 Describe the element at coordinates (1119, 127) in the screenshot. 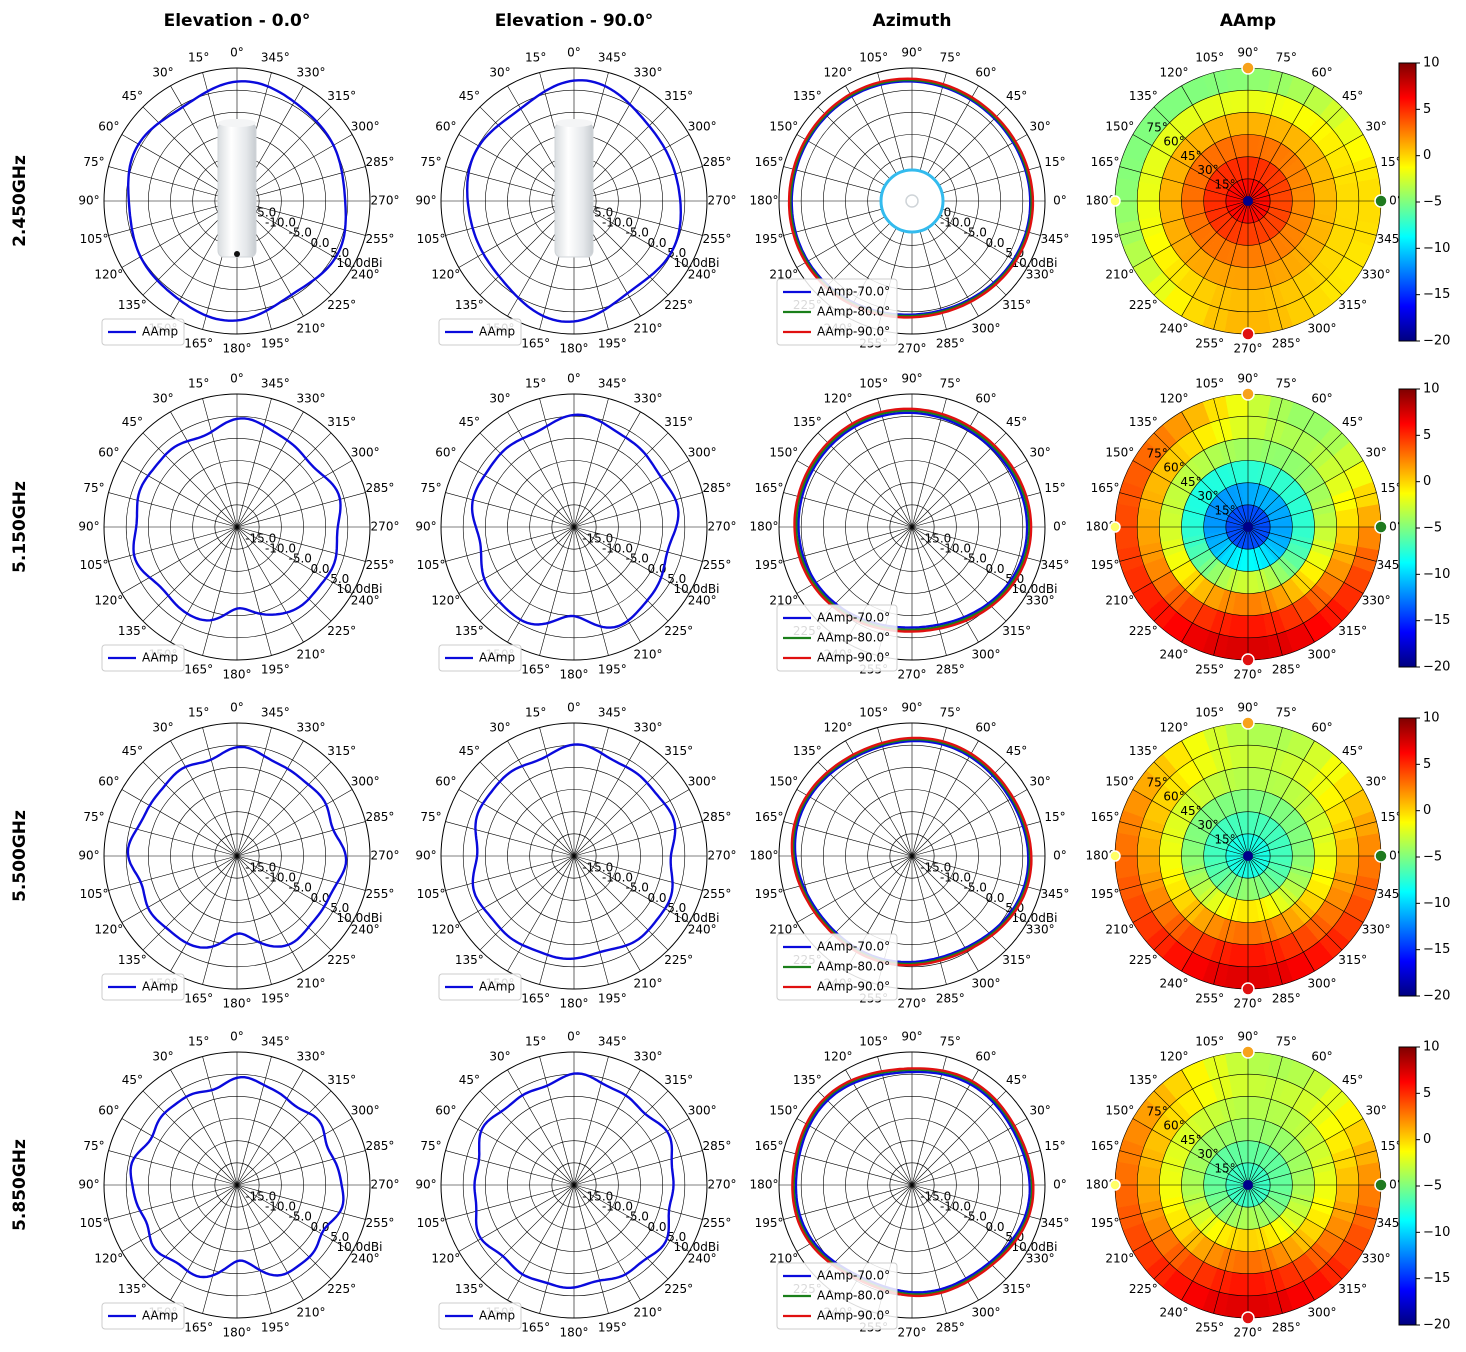

I see `angle-tick-label: 150°` at that location.